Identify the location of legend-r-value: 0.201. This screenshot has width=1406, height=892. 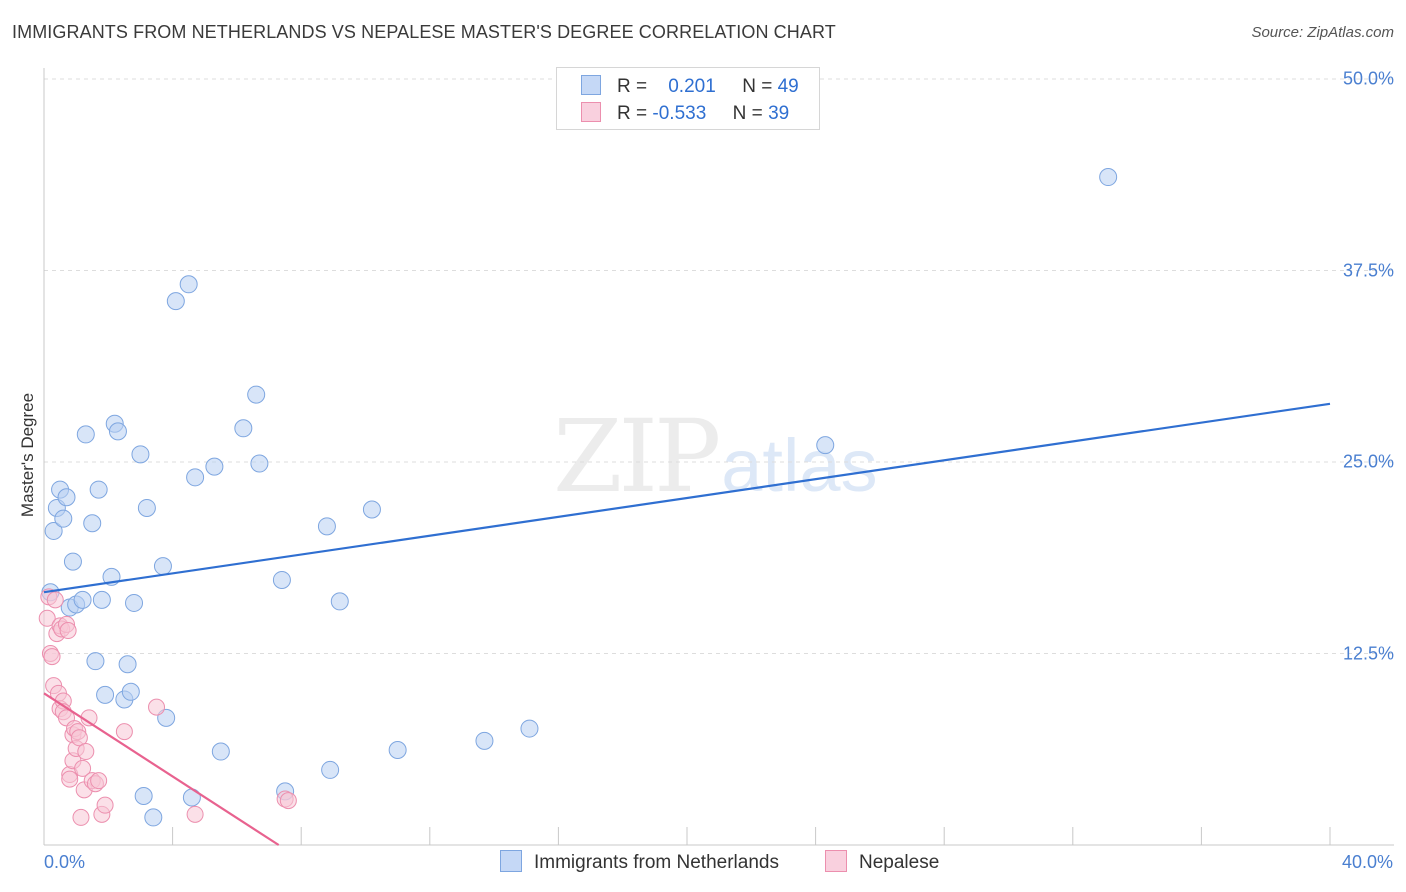
(689, 86).